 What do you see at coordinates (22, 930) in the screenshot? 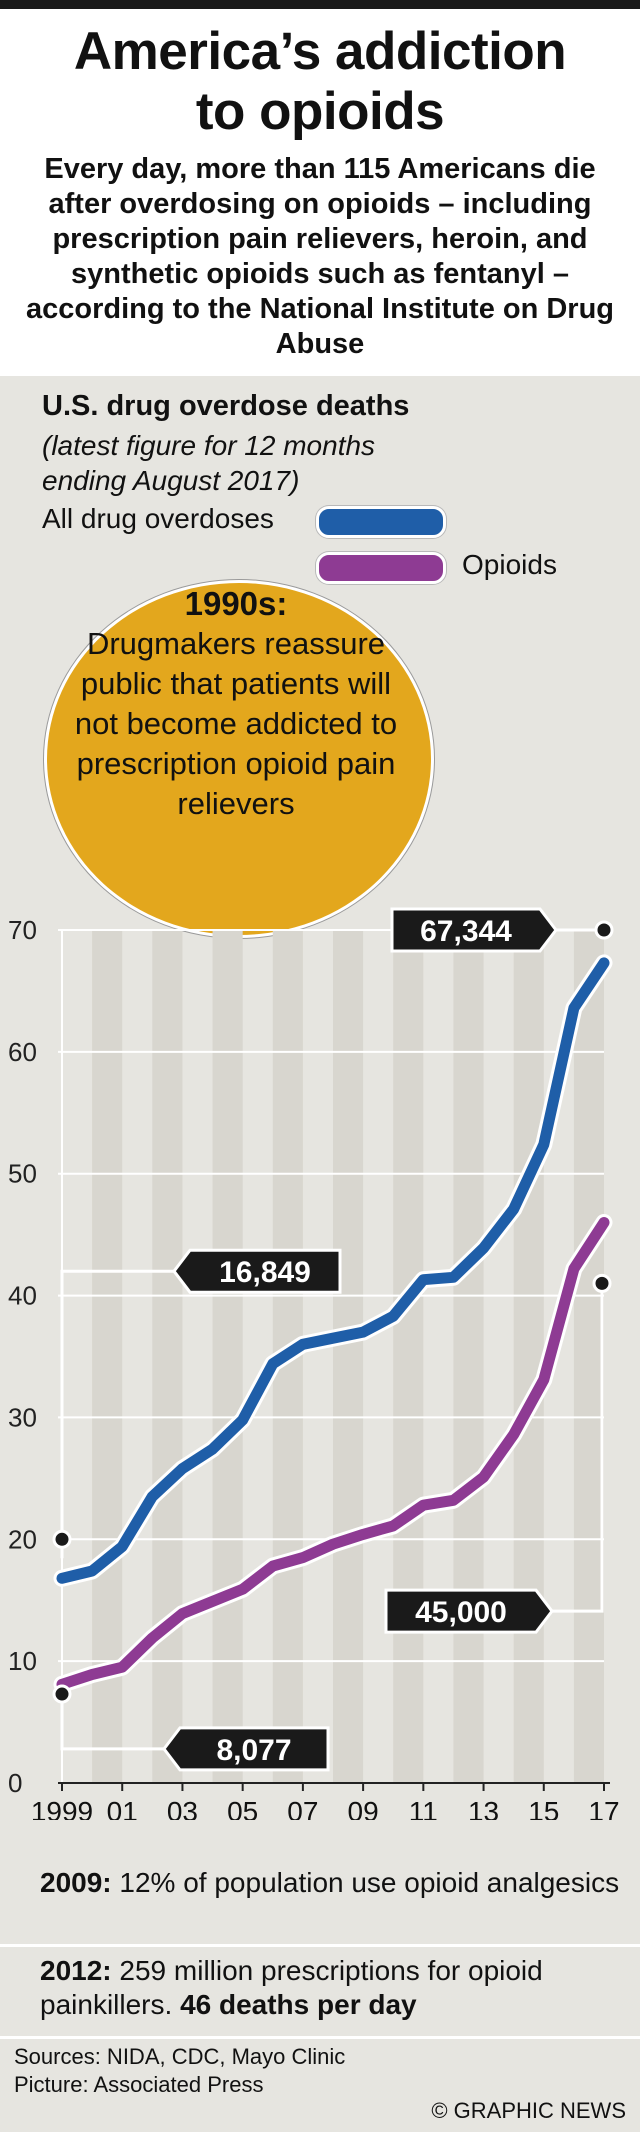
I see `y-tick-label: 70` at bounding box center [22, 930].